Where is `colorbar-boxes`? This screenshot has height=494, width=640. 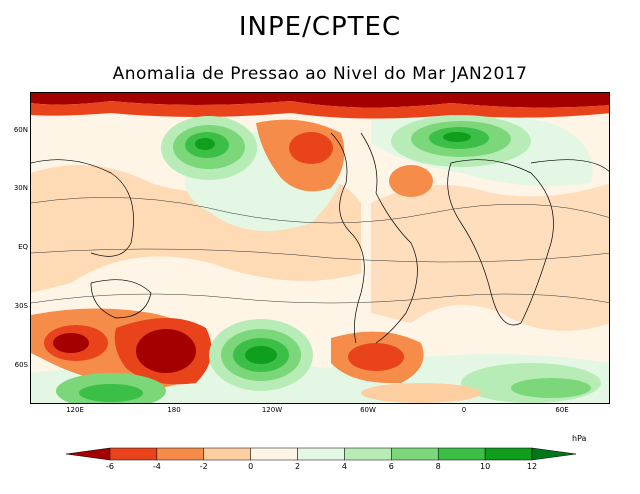
colorbar-boxes is located at coordinates (321, 454).